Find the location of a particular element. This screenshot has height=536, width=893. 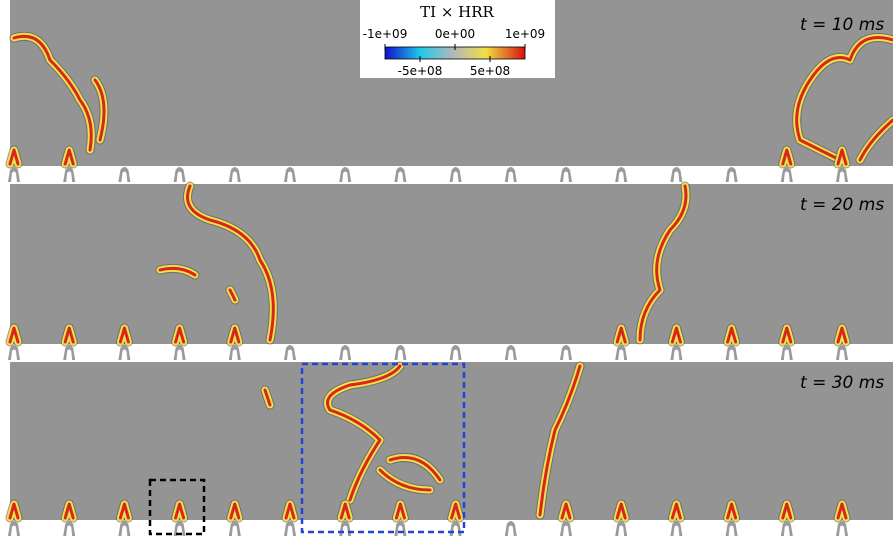

colorbar-background is located at coordinates (457, 39).